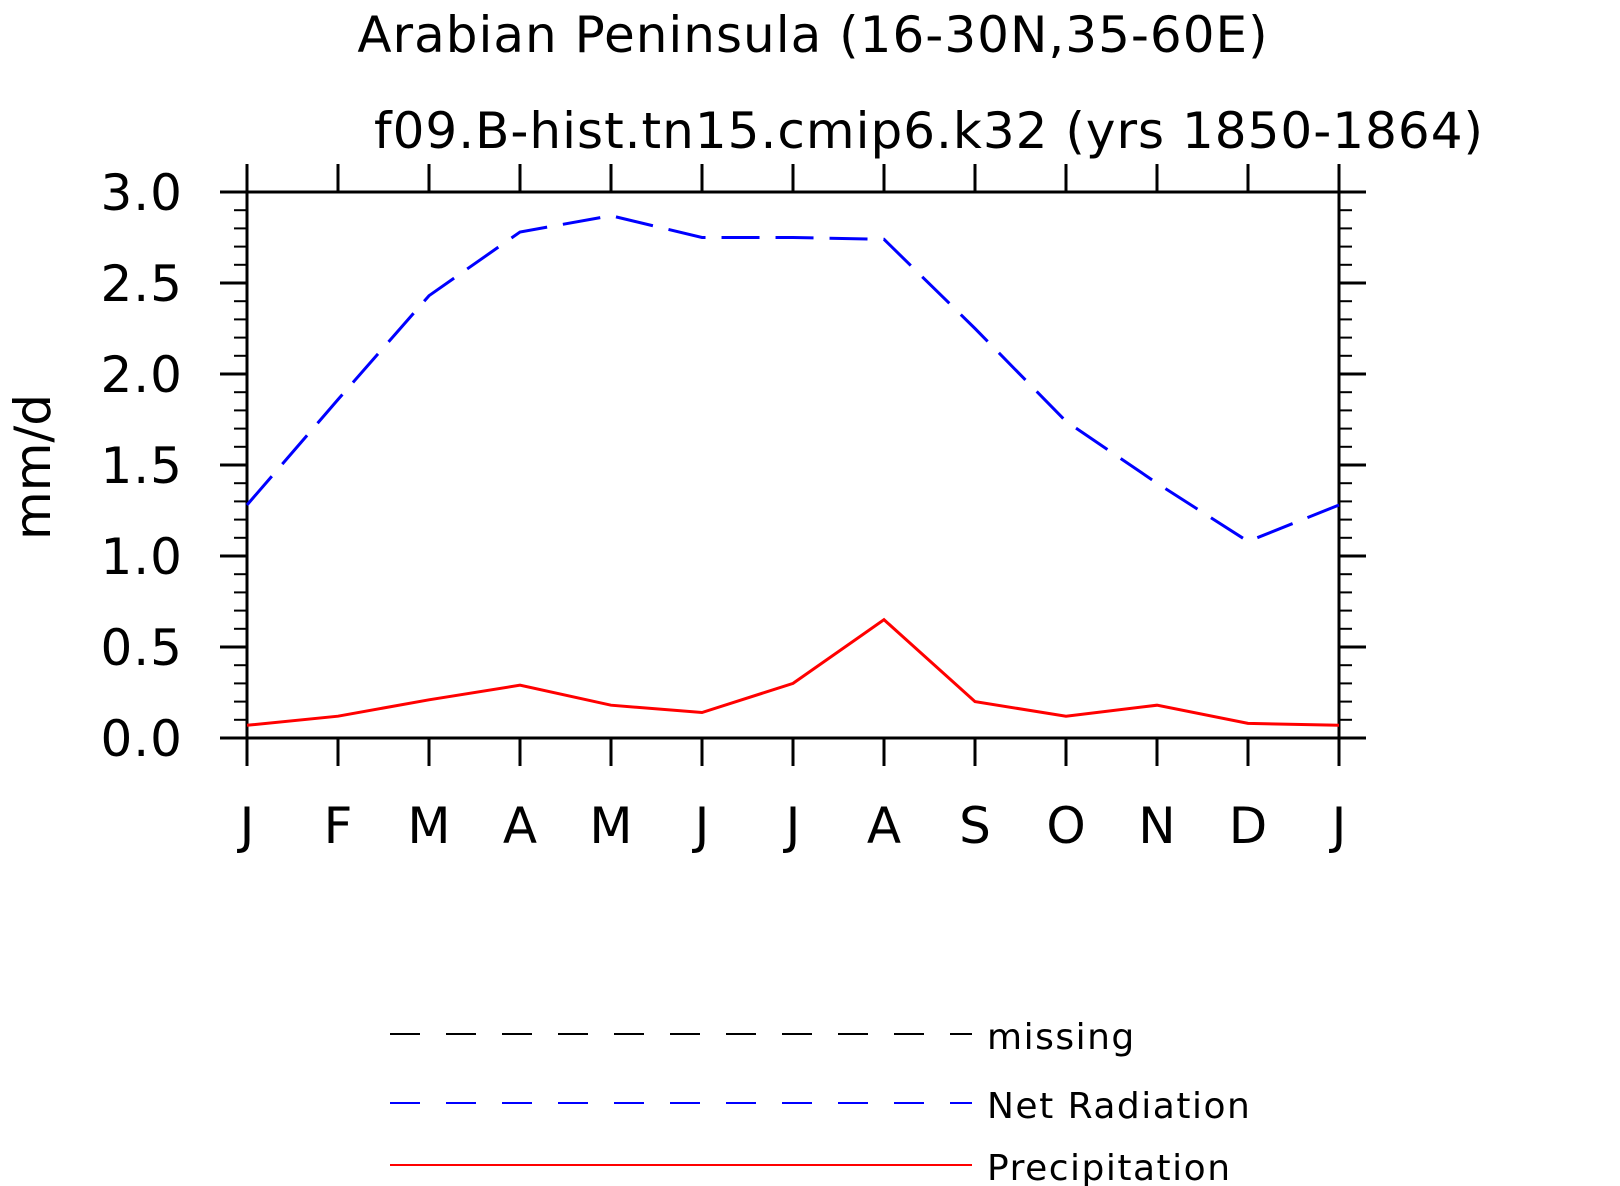  Describe the element at coordinates (33, 467) in the screenshot. I see `y-axis-label: mm/d` at that location.